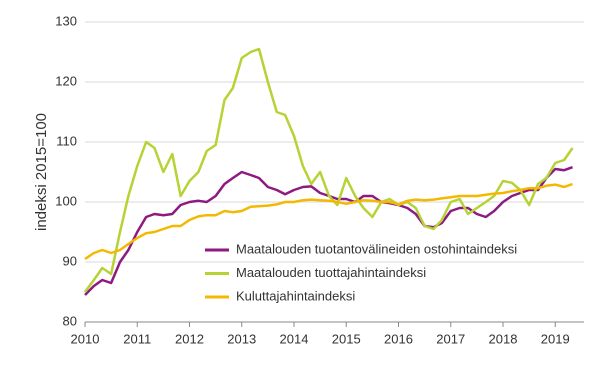  Describe the element at coordinates (294, 338) in the screenshot. I see `x-tick-label: 2014` at that location.